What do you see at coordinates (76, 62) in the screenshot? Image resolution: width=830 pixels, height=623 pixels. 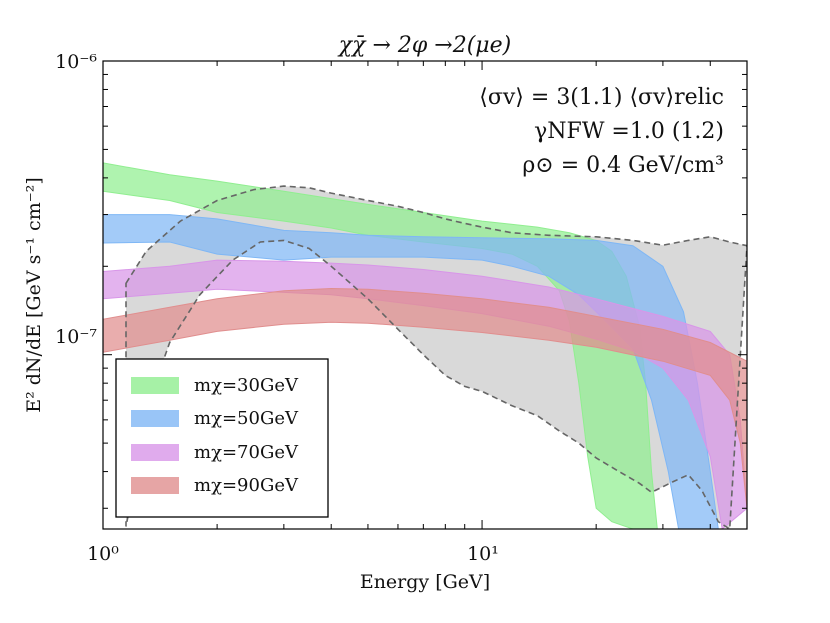 I see `y-tick-label-1e-6: 10⁻⁶` at bounding box center [76, 62].